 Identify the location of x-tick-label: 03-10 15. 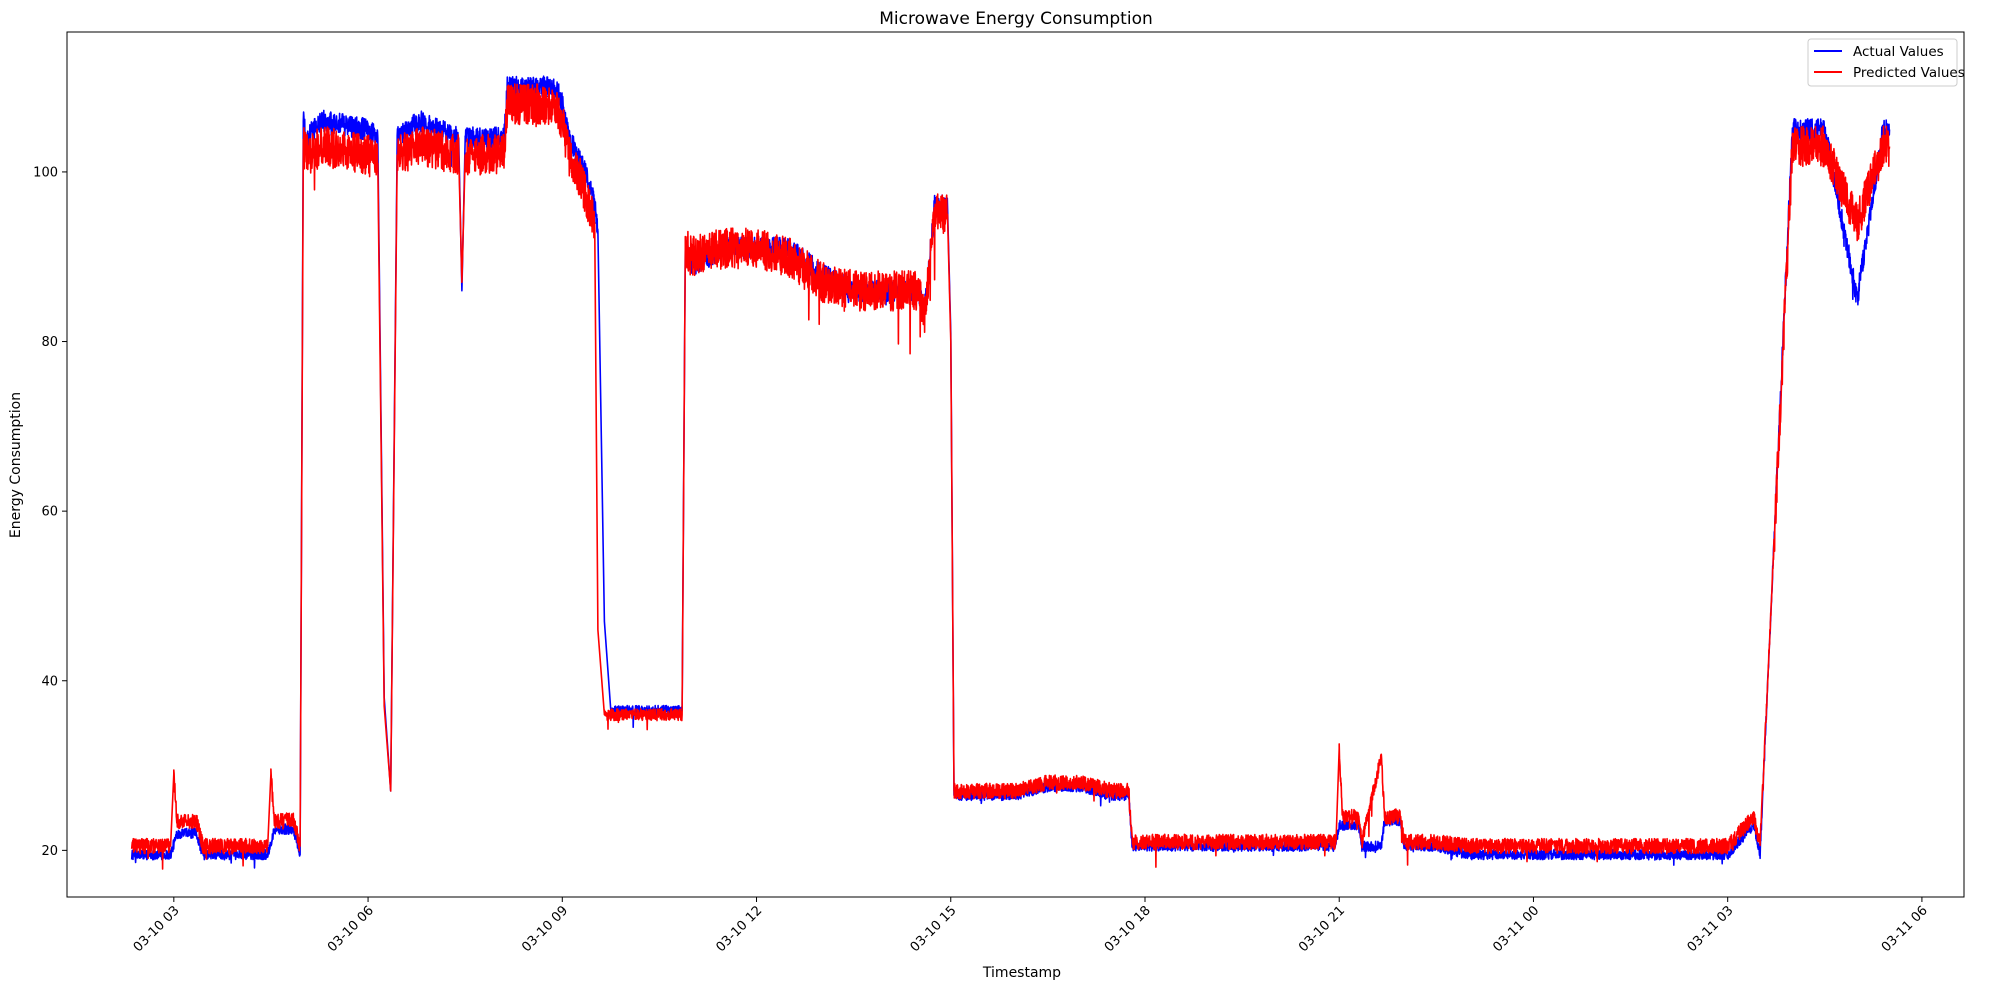
(934, 929).